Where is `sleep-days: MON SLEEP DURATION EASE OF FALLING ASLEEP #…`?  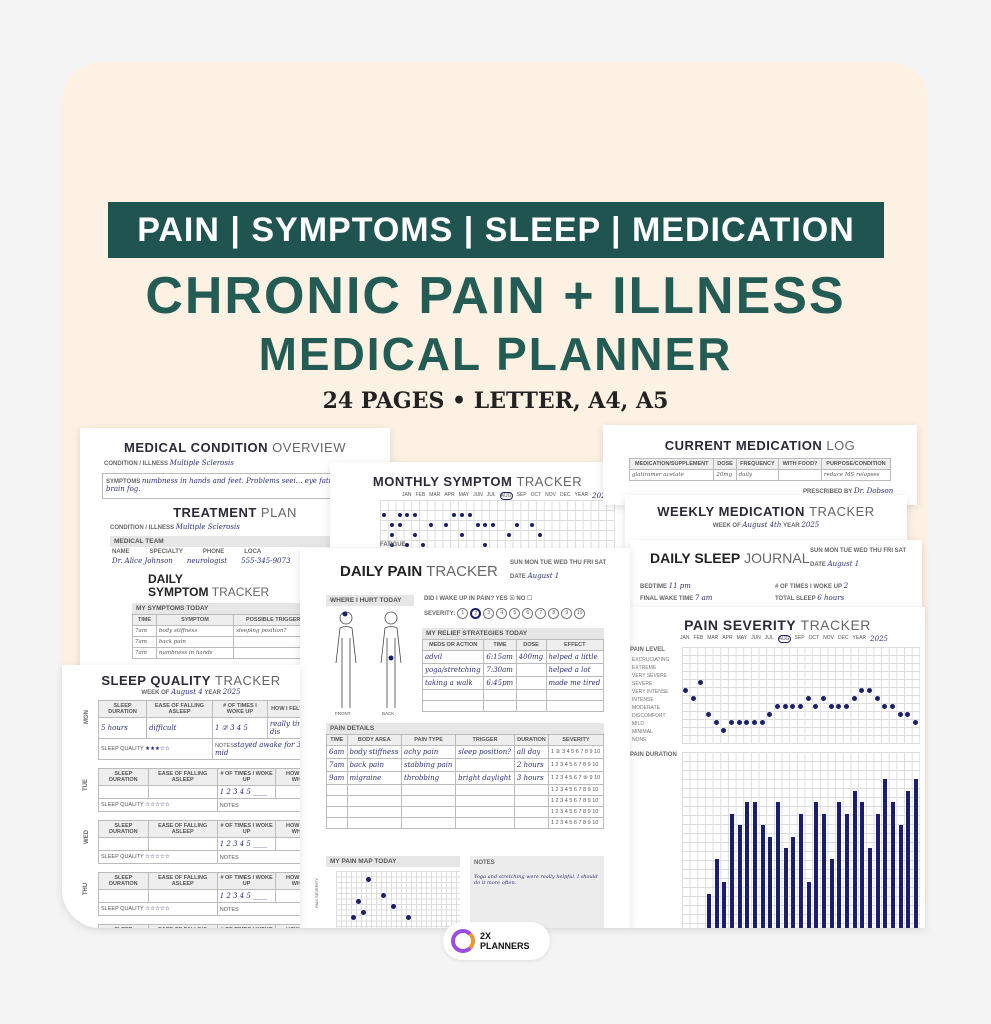 sleep-days: MON SLEEP DURATION EASE OF FALLING ASLEEP #… is located at coordinates (181, 812).